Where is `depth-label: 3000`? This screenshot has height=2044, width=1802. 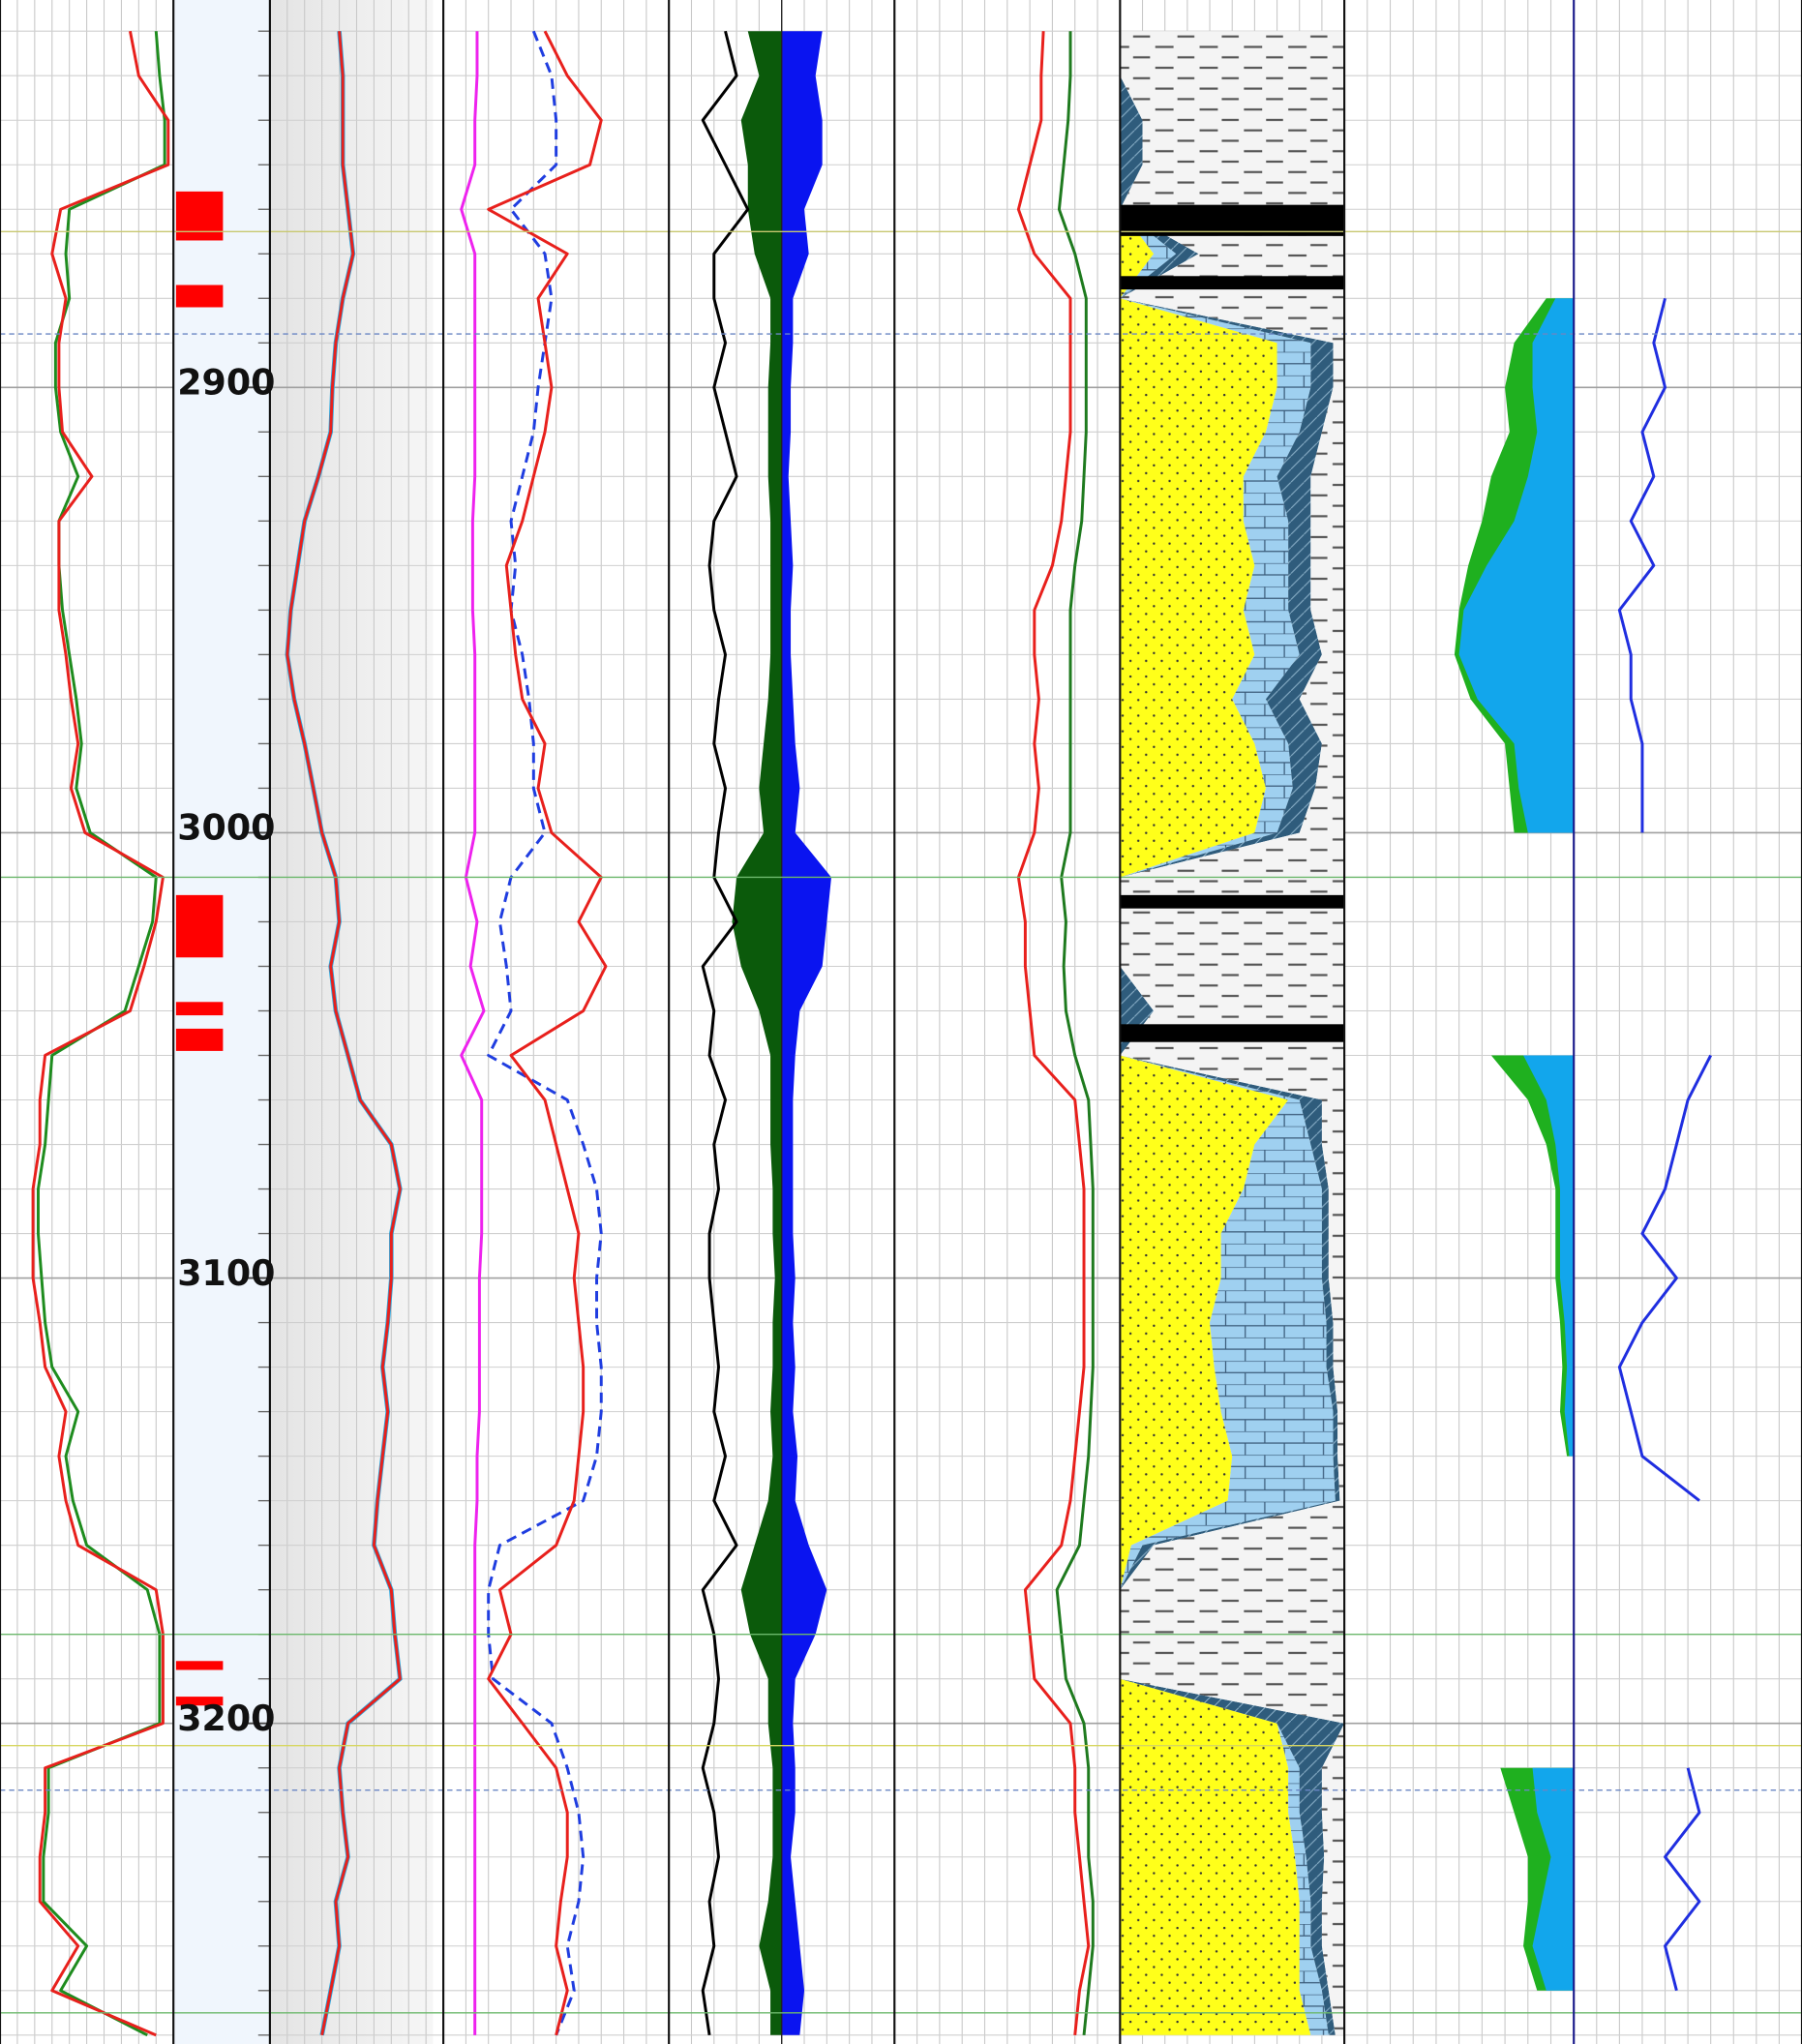
depth-label: 3000 is located at coordinates (226, 828).